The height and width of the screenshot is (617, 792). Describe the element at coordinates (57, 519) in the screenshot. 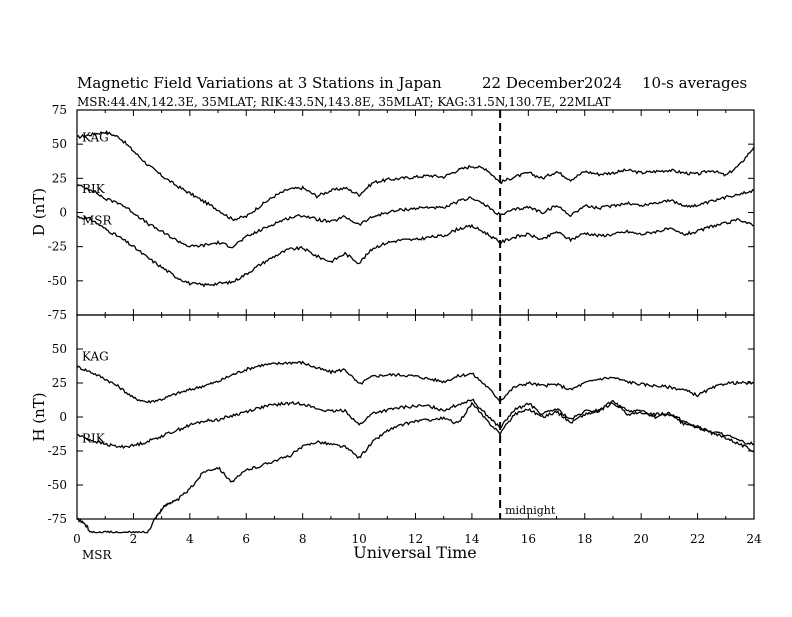

I see `y-tick-label-h: -75` at that location.